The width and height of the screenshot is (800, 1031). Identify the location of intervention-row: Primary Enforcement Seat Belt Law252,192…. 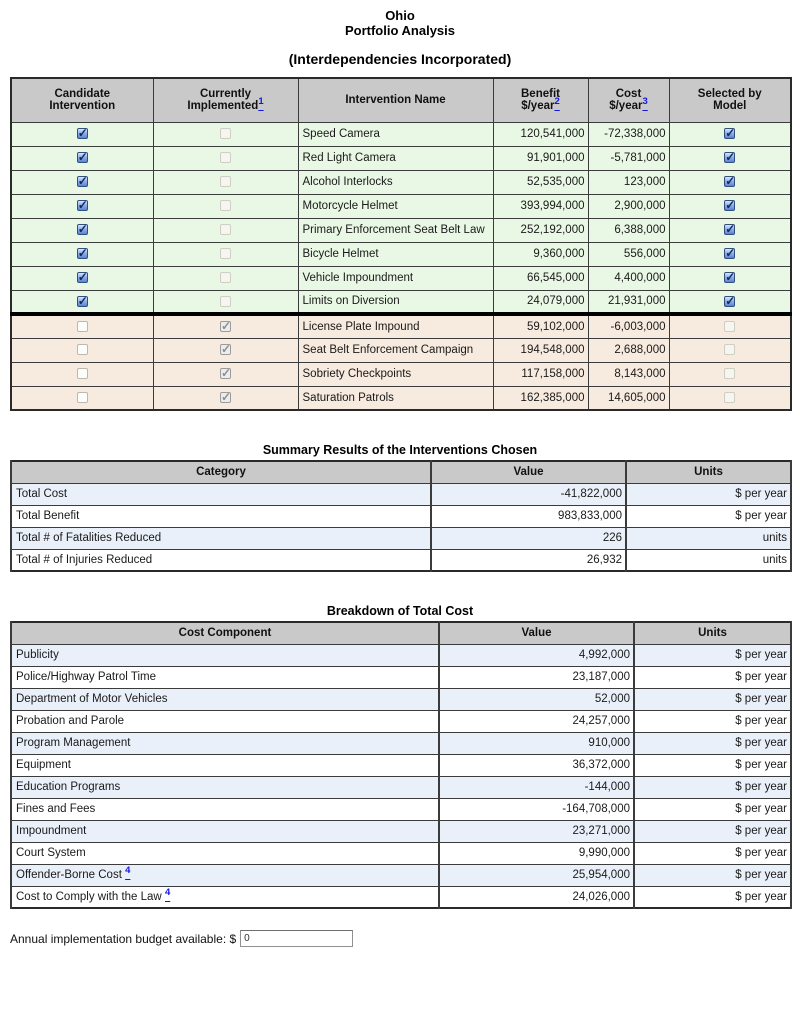
(401, 230).